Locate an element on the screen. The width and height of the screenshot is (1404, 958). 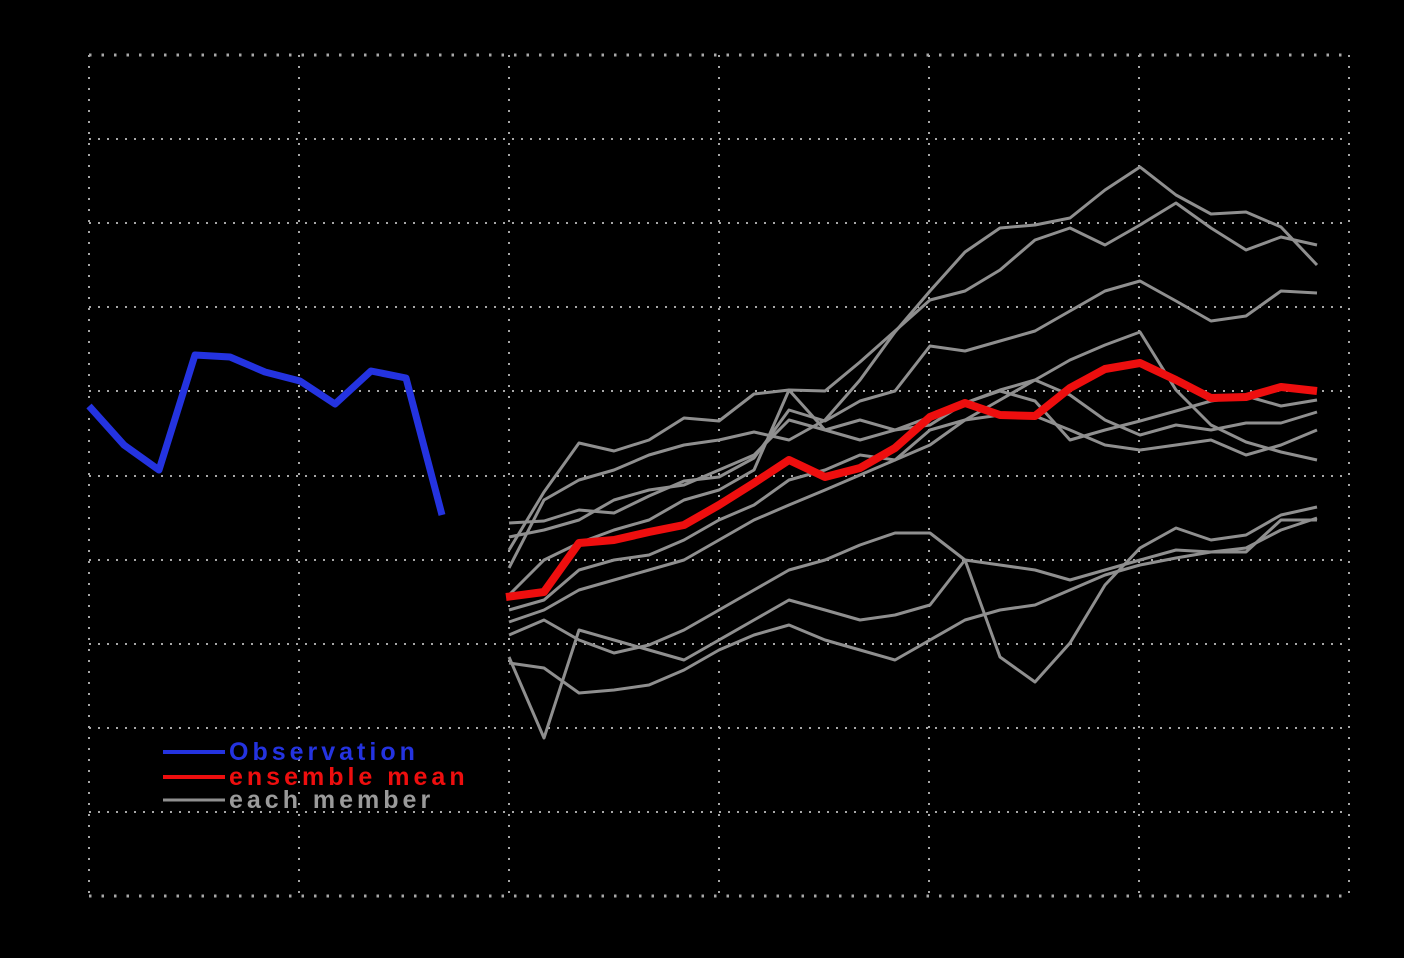
ensemble-mean-line is located at coordinates (911, 480).